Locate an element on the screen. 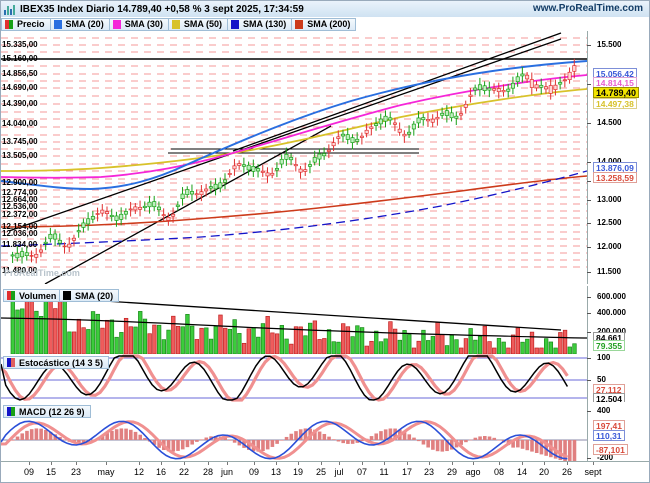  legend-label: SMA (50) is located at coordinates (203, 24).